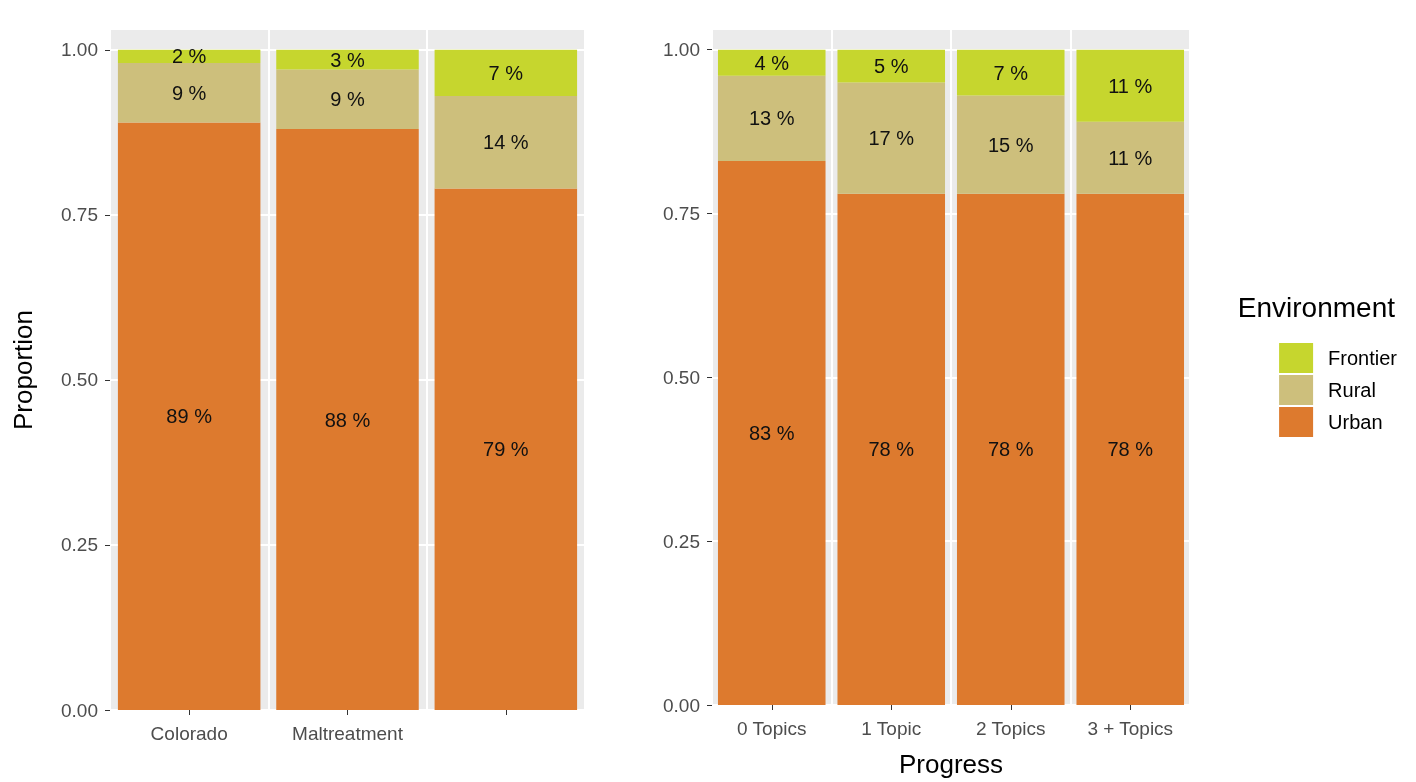 The image size is (1416, 782). What do you see at coordinates (891, 728) in the screenshot?
I see `x-tick-label: 1 Topic` at bounding box center [891, 728].